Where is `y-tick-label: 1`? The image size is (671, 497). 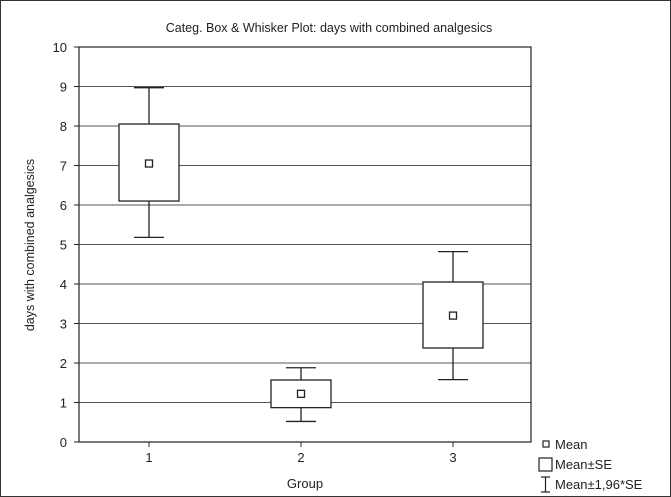
y-tick-label: 1 is located at coordinates (63, 403).